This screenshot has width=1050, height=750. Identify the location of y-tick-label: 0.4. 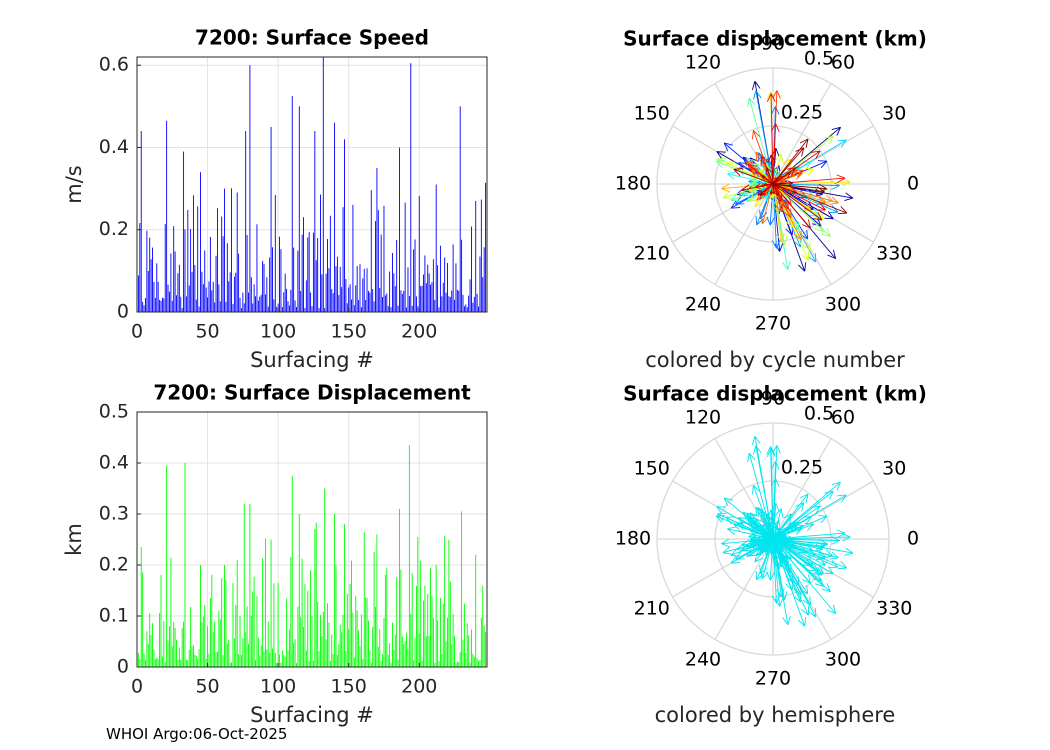
(114, 147).